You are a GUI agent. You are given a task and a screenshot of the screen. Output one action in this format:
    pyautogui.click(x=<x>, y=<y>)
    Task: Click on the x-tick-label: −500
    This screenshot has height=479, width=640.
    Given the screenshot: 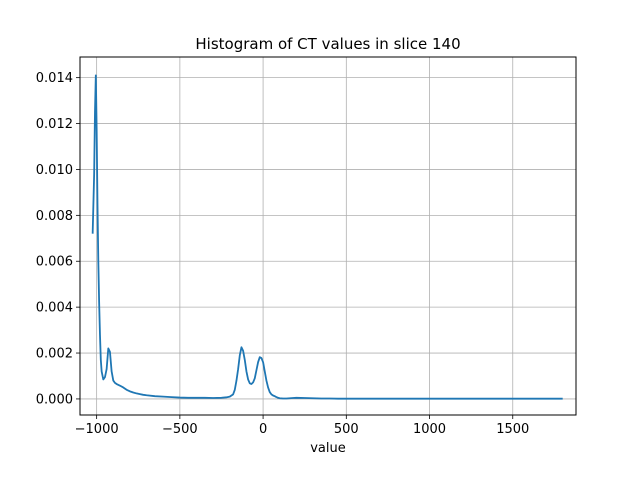 What is the action you would take?
    pyautogui.click(x=180, y=429)
    